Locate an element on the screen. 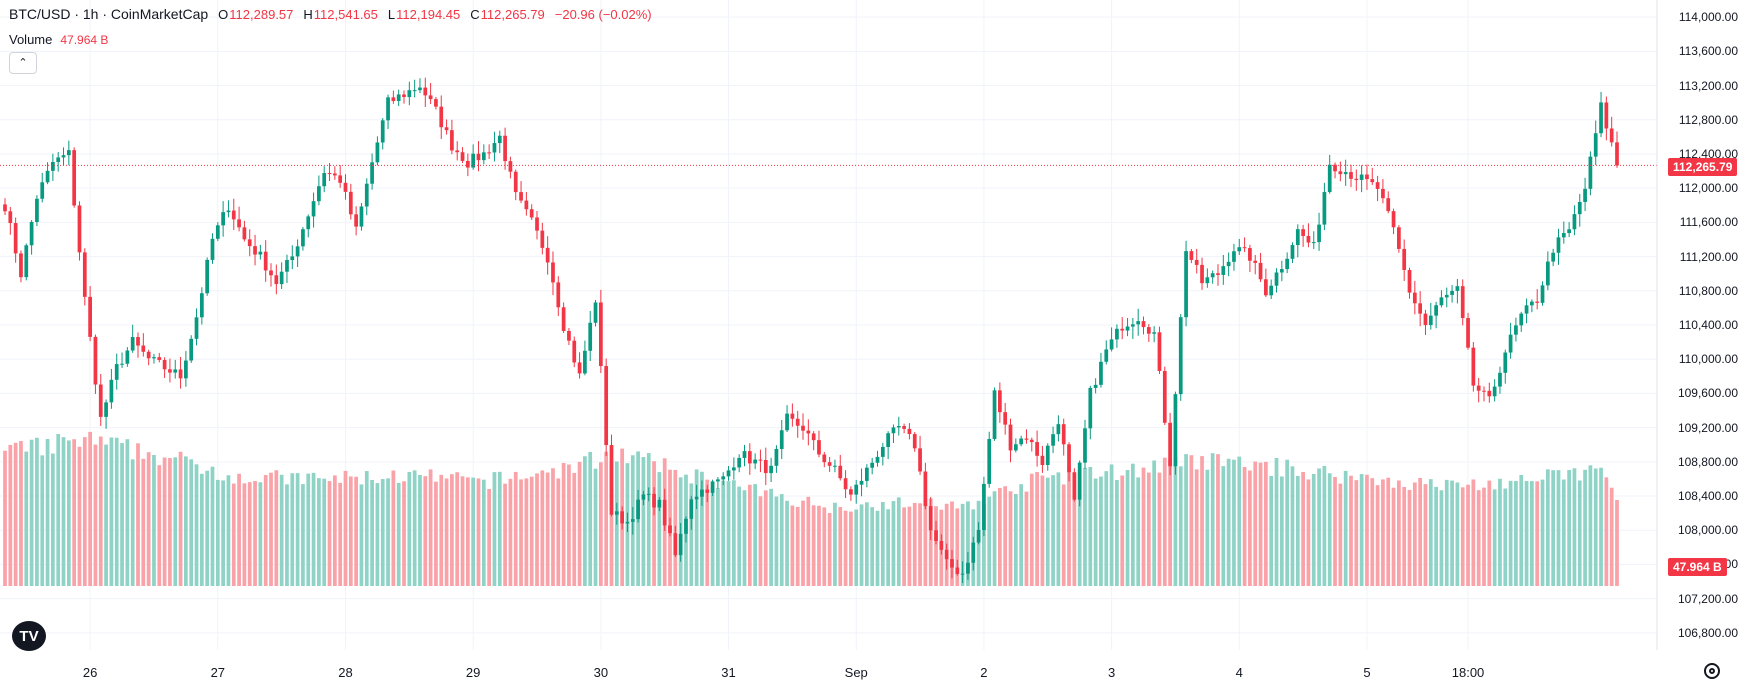 The image size is (1748, 689). chevron-up-icon: ⌃ is located at coordinates (23, 62).